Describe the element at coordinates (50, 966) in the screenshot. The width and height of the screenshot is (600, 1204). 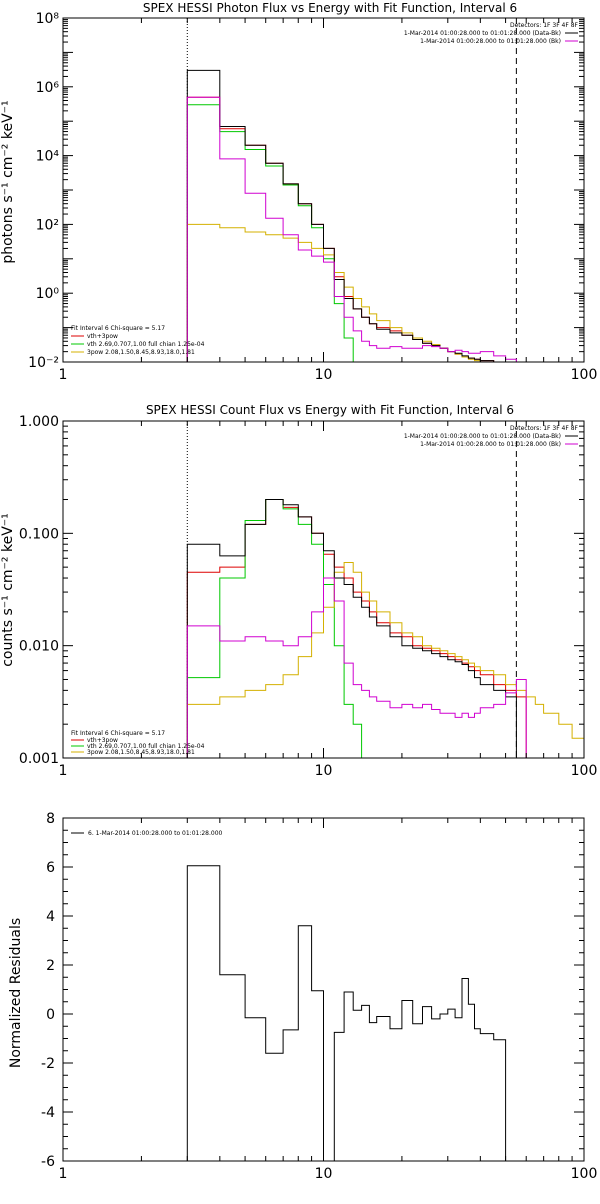
I see `y-tick-label: 2` at that location.